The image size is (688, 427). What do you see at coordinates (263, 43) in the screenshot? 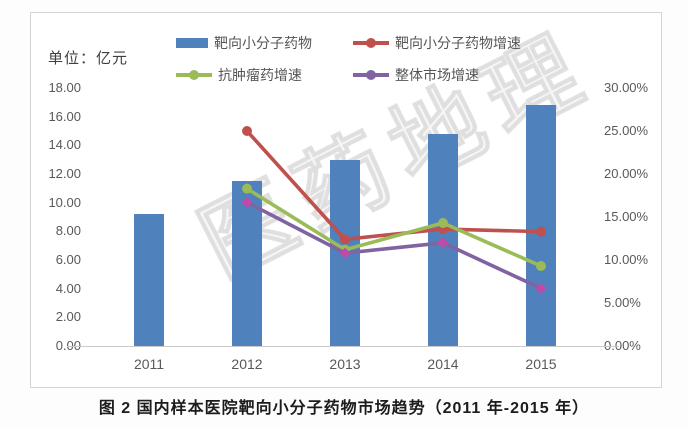
I see `legend-label: 靶向小分子药物` at bounding box center [263, 43].